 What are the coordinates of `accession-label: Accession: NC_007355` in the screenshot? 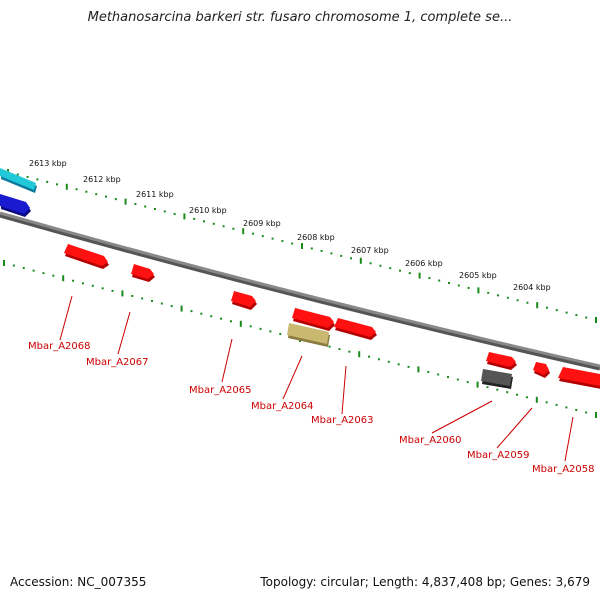 It's located at (78, 582).